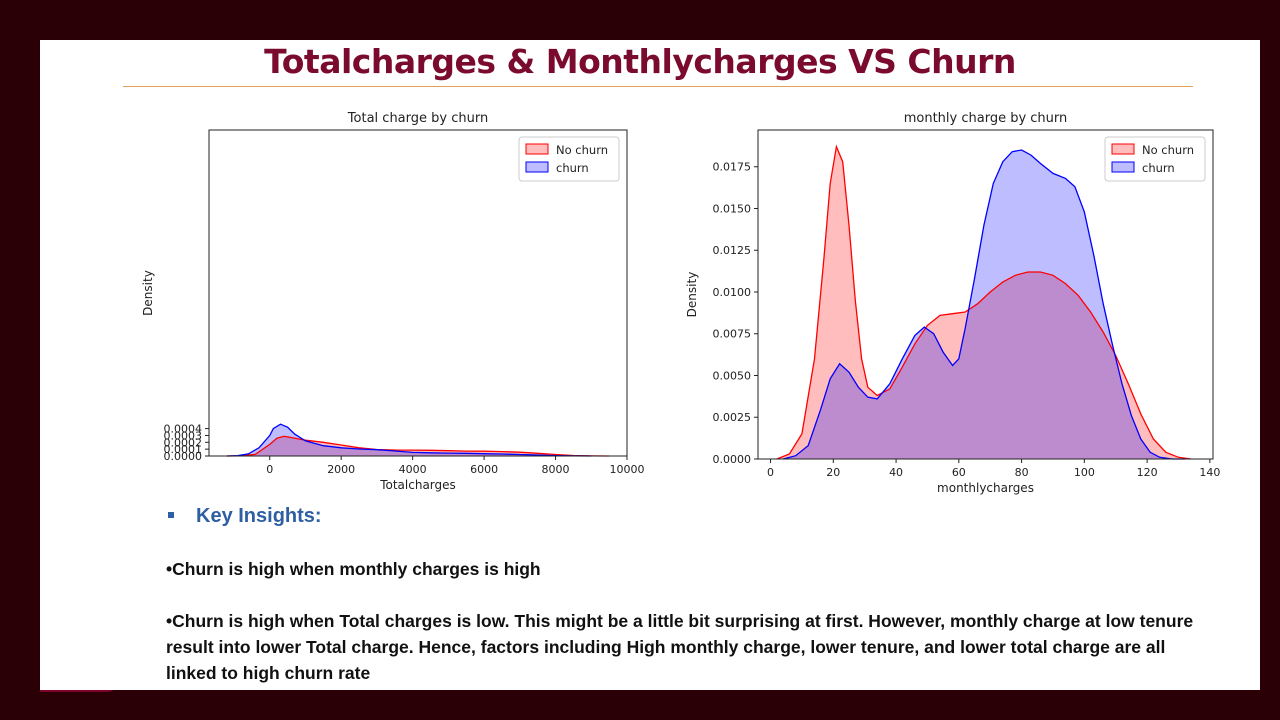 This screenshot has height=720, width=1280. Describe the element at coordinates (985, 488) in the screenshot. I see `monthly-chart-xlabel: monthlycharges` at that location.